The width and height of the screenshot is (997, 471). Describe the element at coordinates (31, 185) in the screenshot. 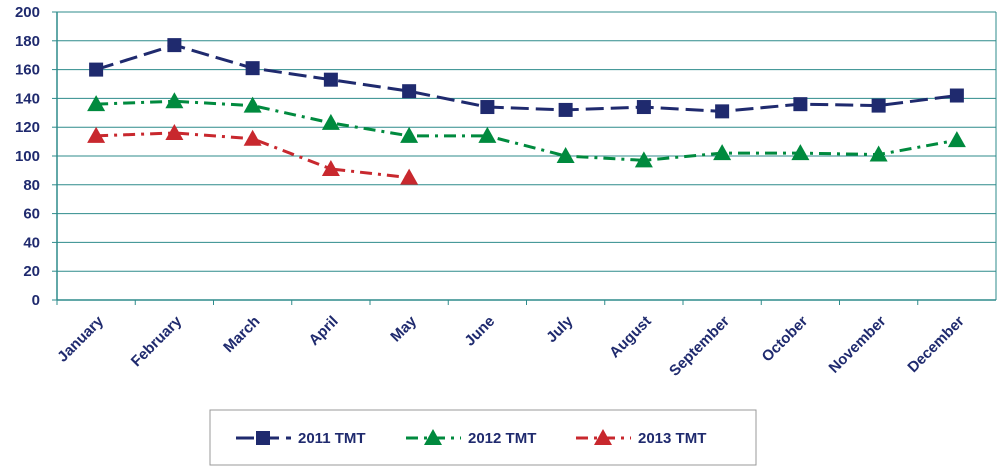

I see `y-tick-label: 80` at that location.